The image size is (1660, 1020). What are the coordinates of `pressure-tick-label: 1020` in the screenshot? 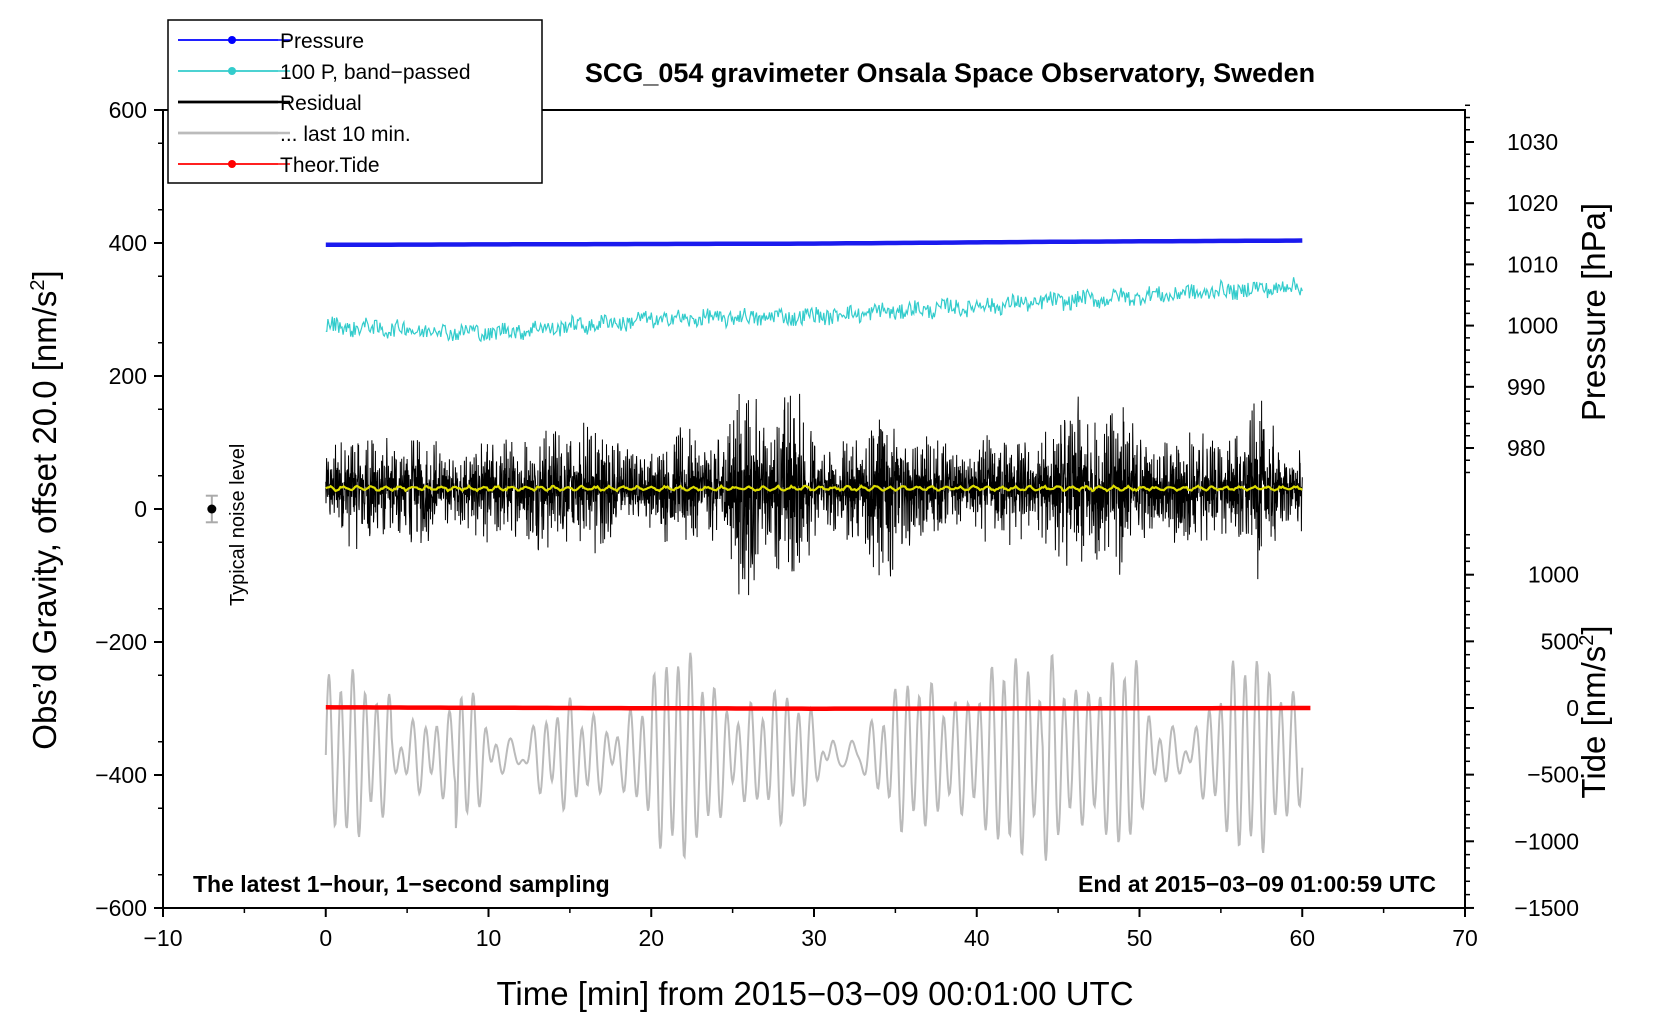 It's located at (1532, 203).